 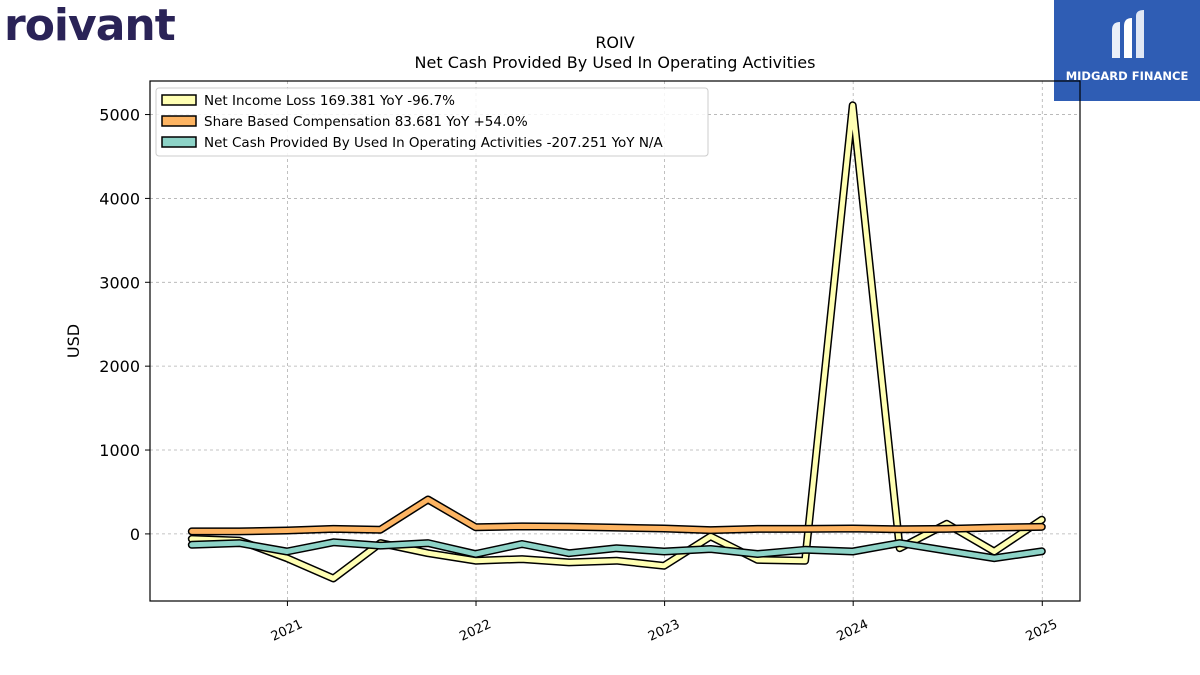 I want to click on y-tick-label: 2000, so click(x=119, y=366).